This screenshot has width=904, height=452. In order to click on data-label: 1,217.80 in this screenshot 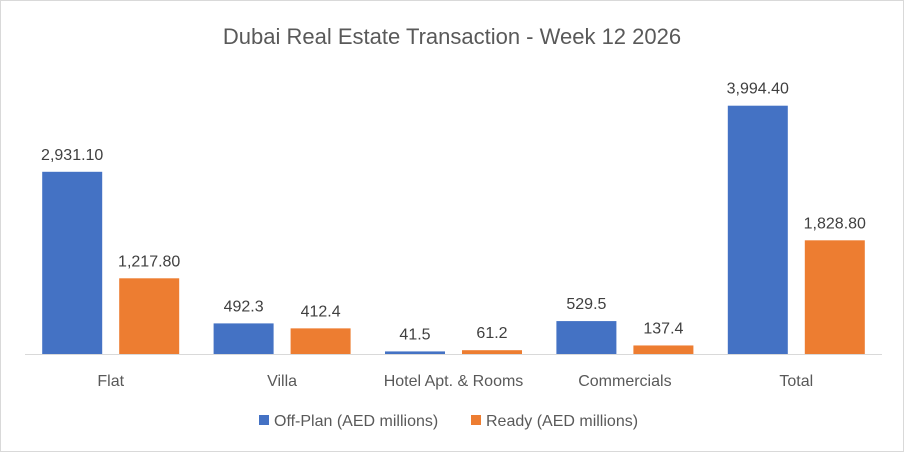, I will do `click(149, 261)`.